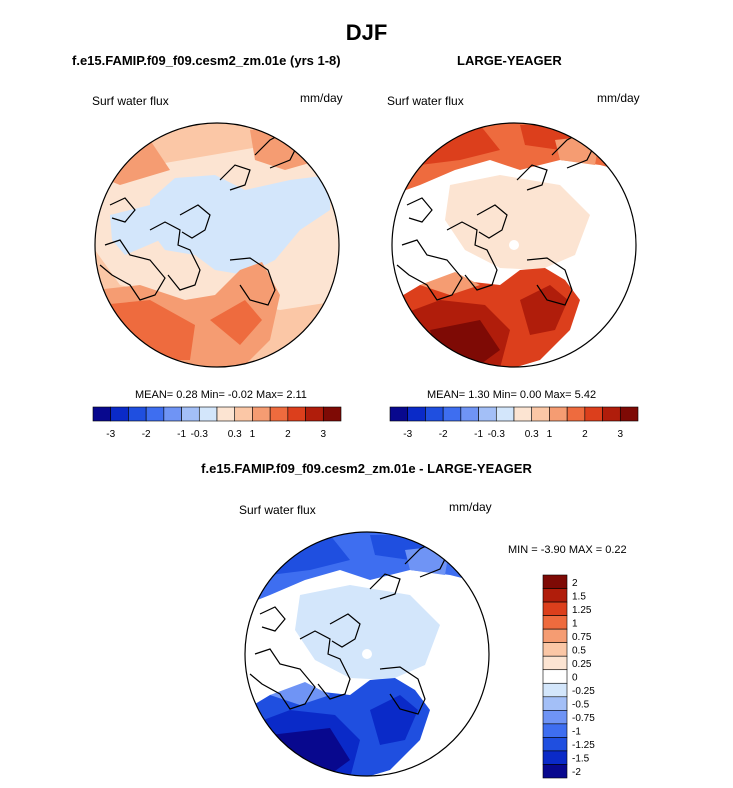 Image resolution: width=733 pixels, height=788 pixels. I want to click on panel3-colorbar-tick-label: -0.25, so click(583, 691).